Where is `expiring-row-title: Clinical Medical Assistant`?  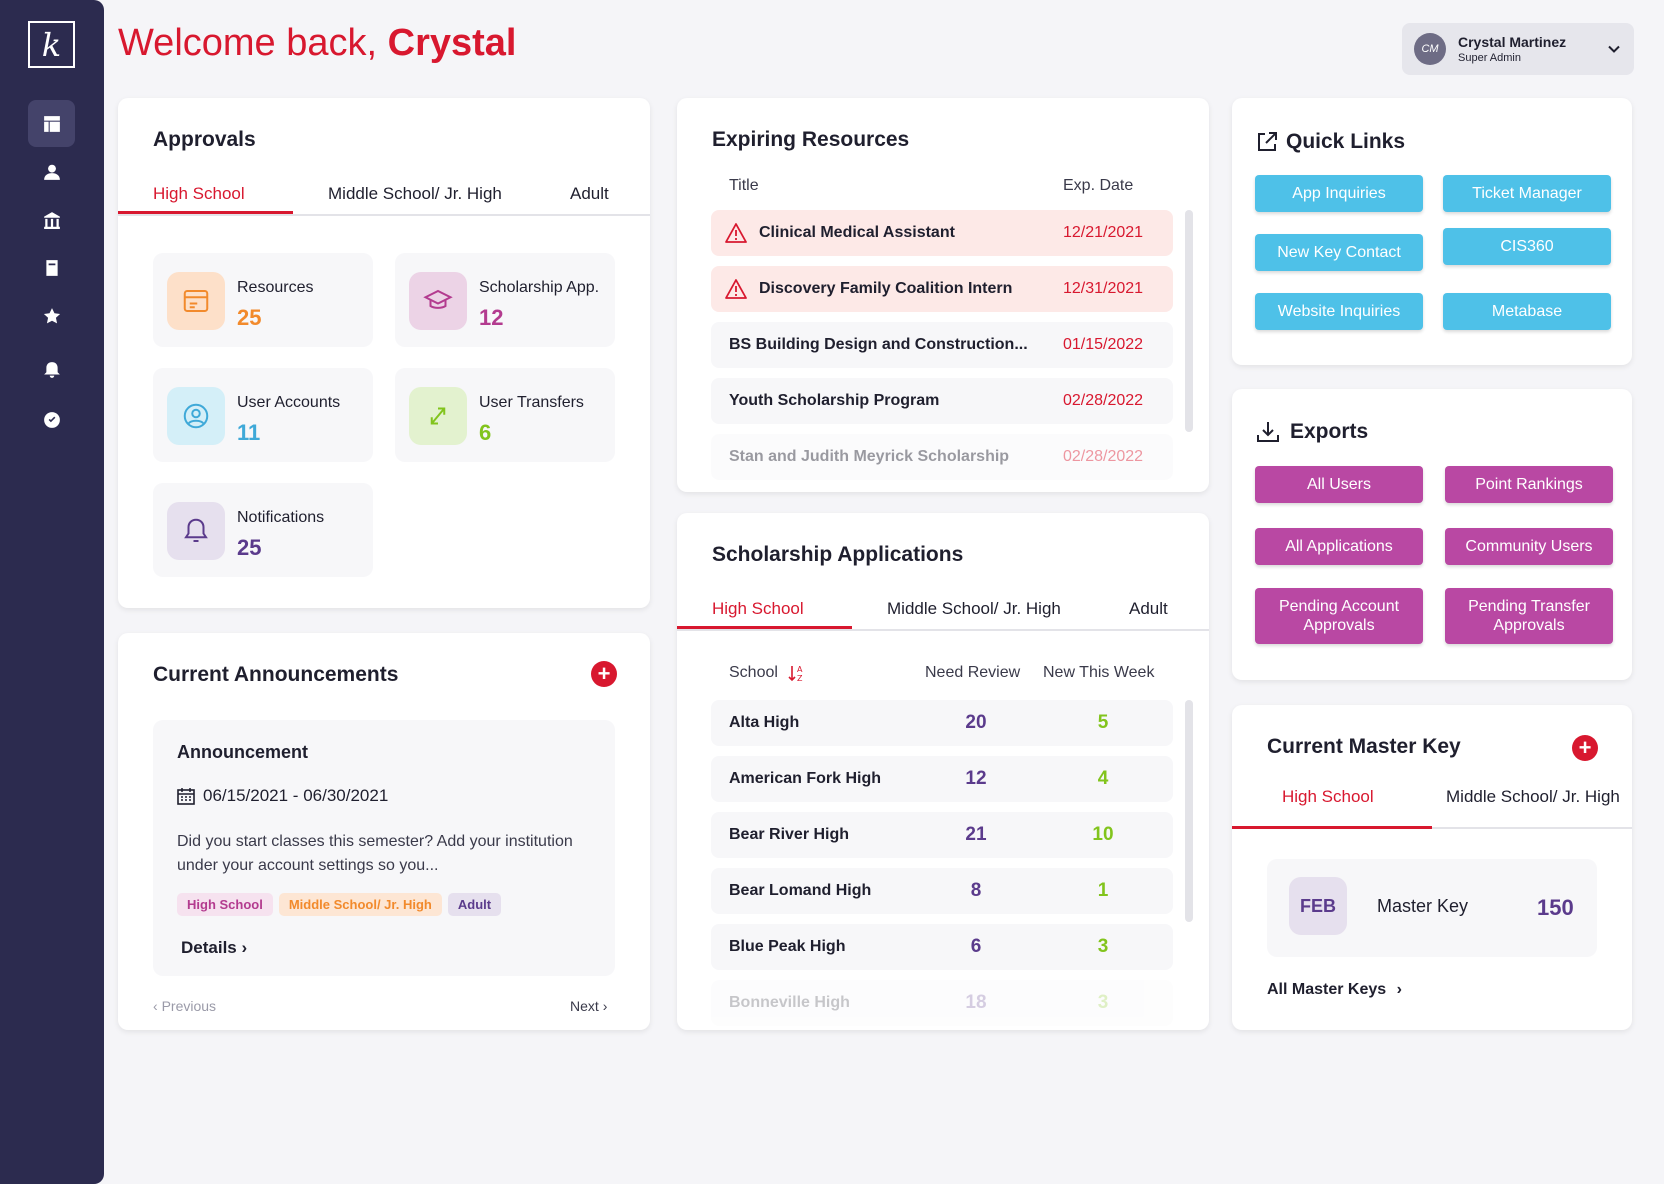
expiring-row-title: Clinical Medical Assistant is located at coordinates (857, 232).